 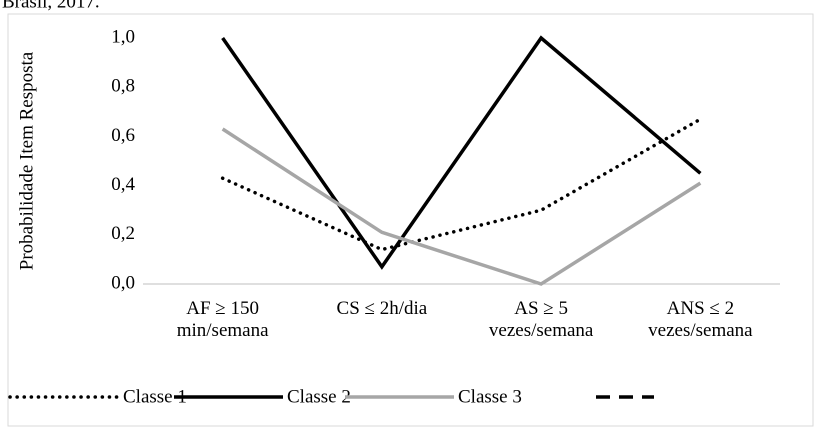 I want to click on y-tick-label: 0,0, so click(x=123, y=282).